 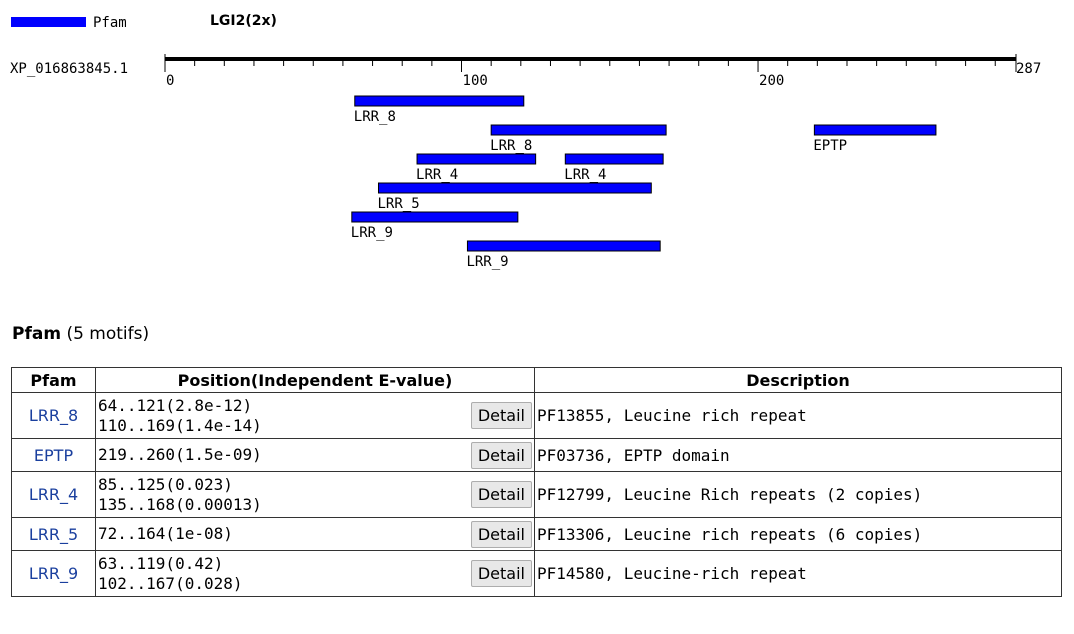 What do you see at coordinates (315, 415) in the screenshot?
I see `position-cell: 64..121(2.8e-12) 110..169(1.4e-14) Detail` at bounding box center [315, 415].